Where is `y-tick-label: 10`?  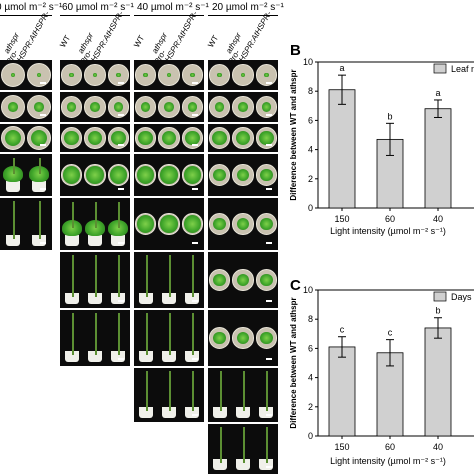
y-tick-label: 10 is located at coordinates (308, 290).